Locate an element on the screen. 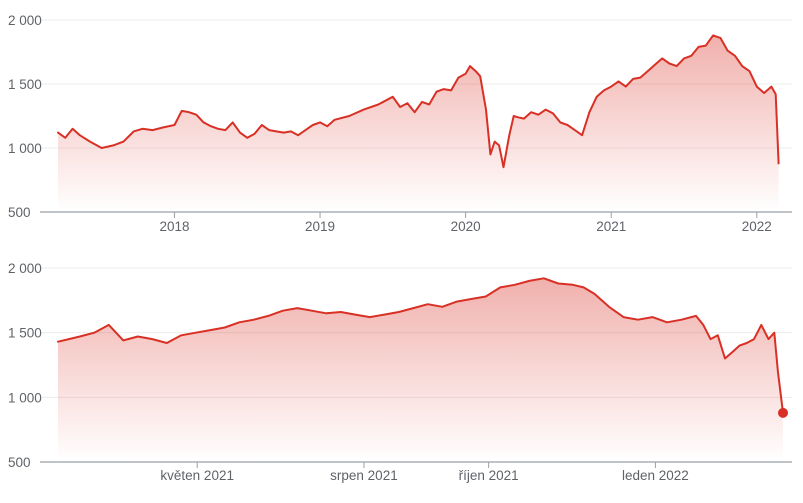  x-tick-label: leden 2022 is located at coordinates (655, 475).